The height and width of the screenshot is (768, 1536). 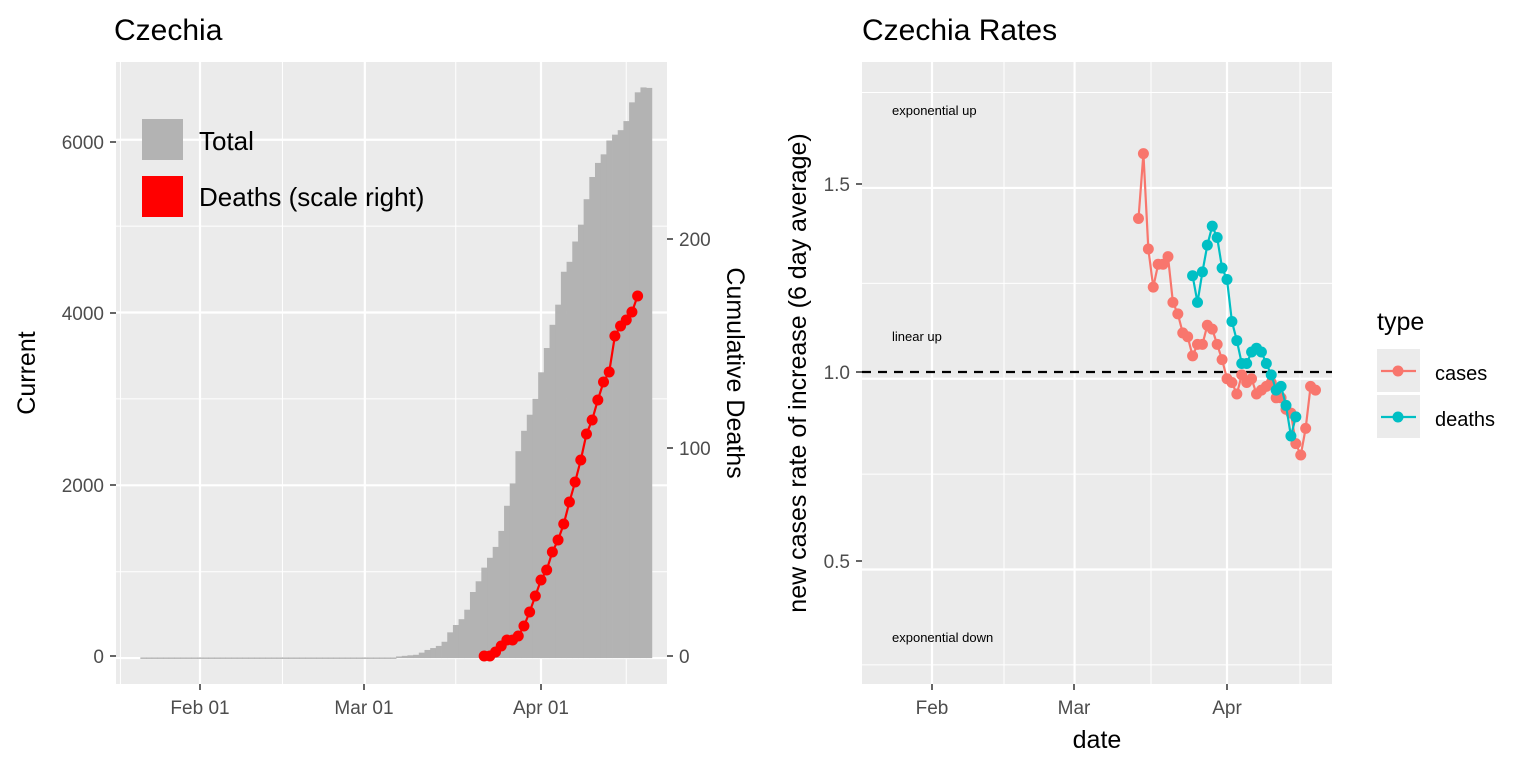 What do you see at coordinates (1465, 420) in the screenshot?
I see `legend-label-deaths-type: deaths` at bounding box center [1465, 420].